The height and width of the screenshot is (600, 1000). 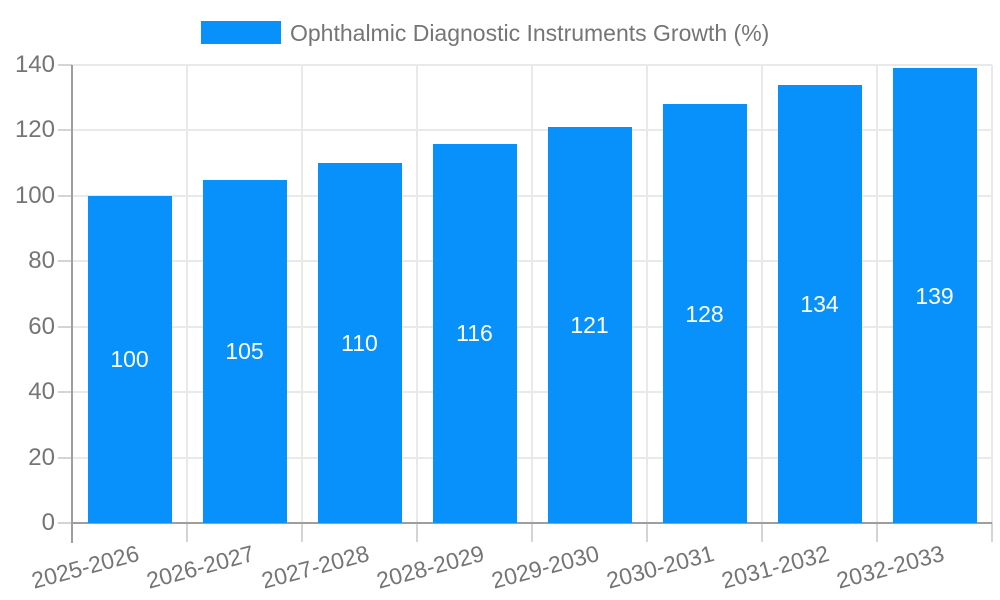 I want to click on bar-value-label: 105, so click(x=244, y=351).